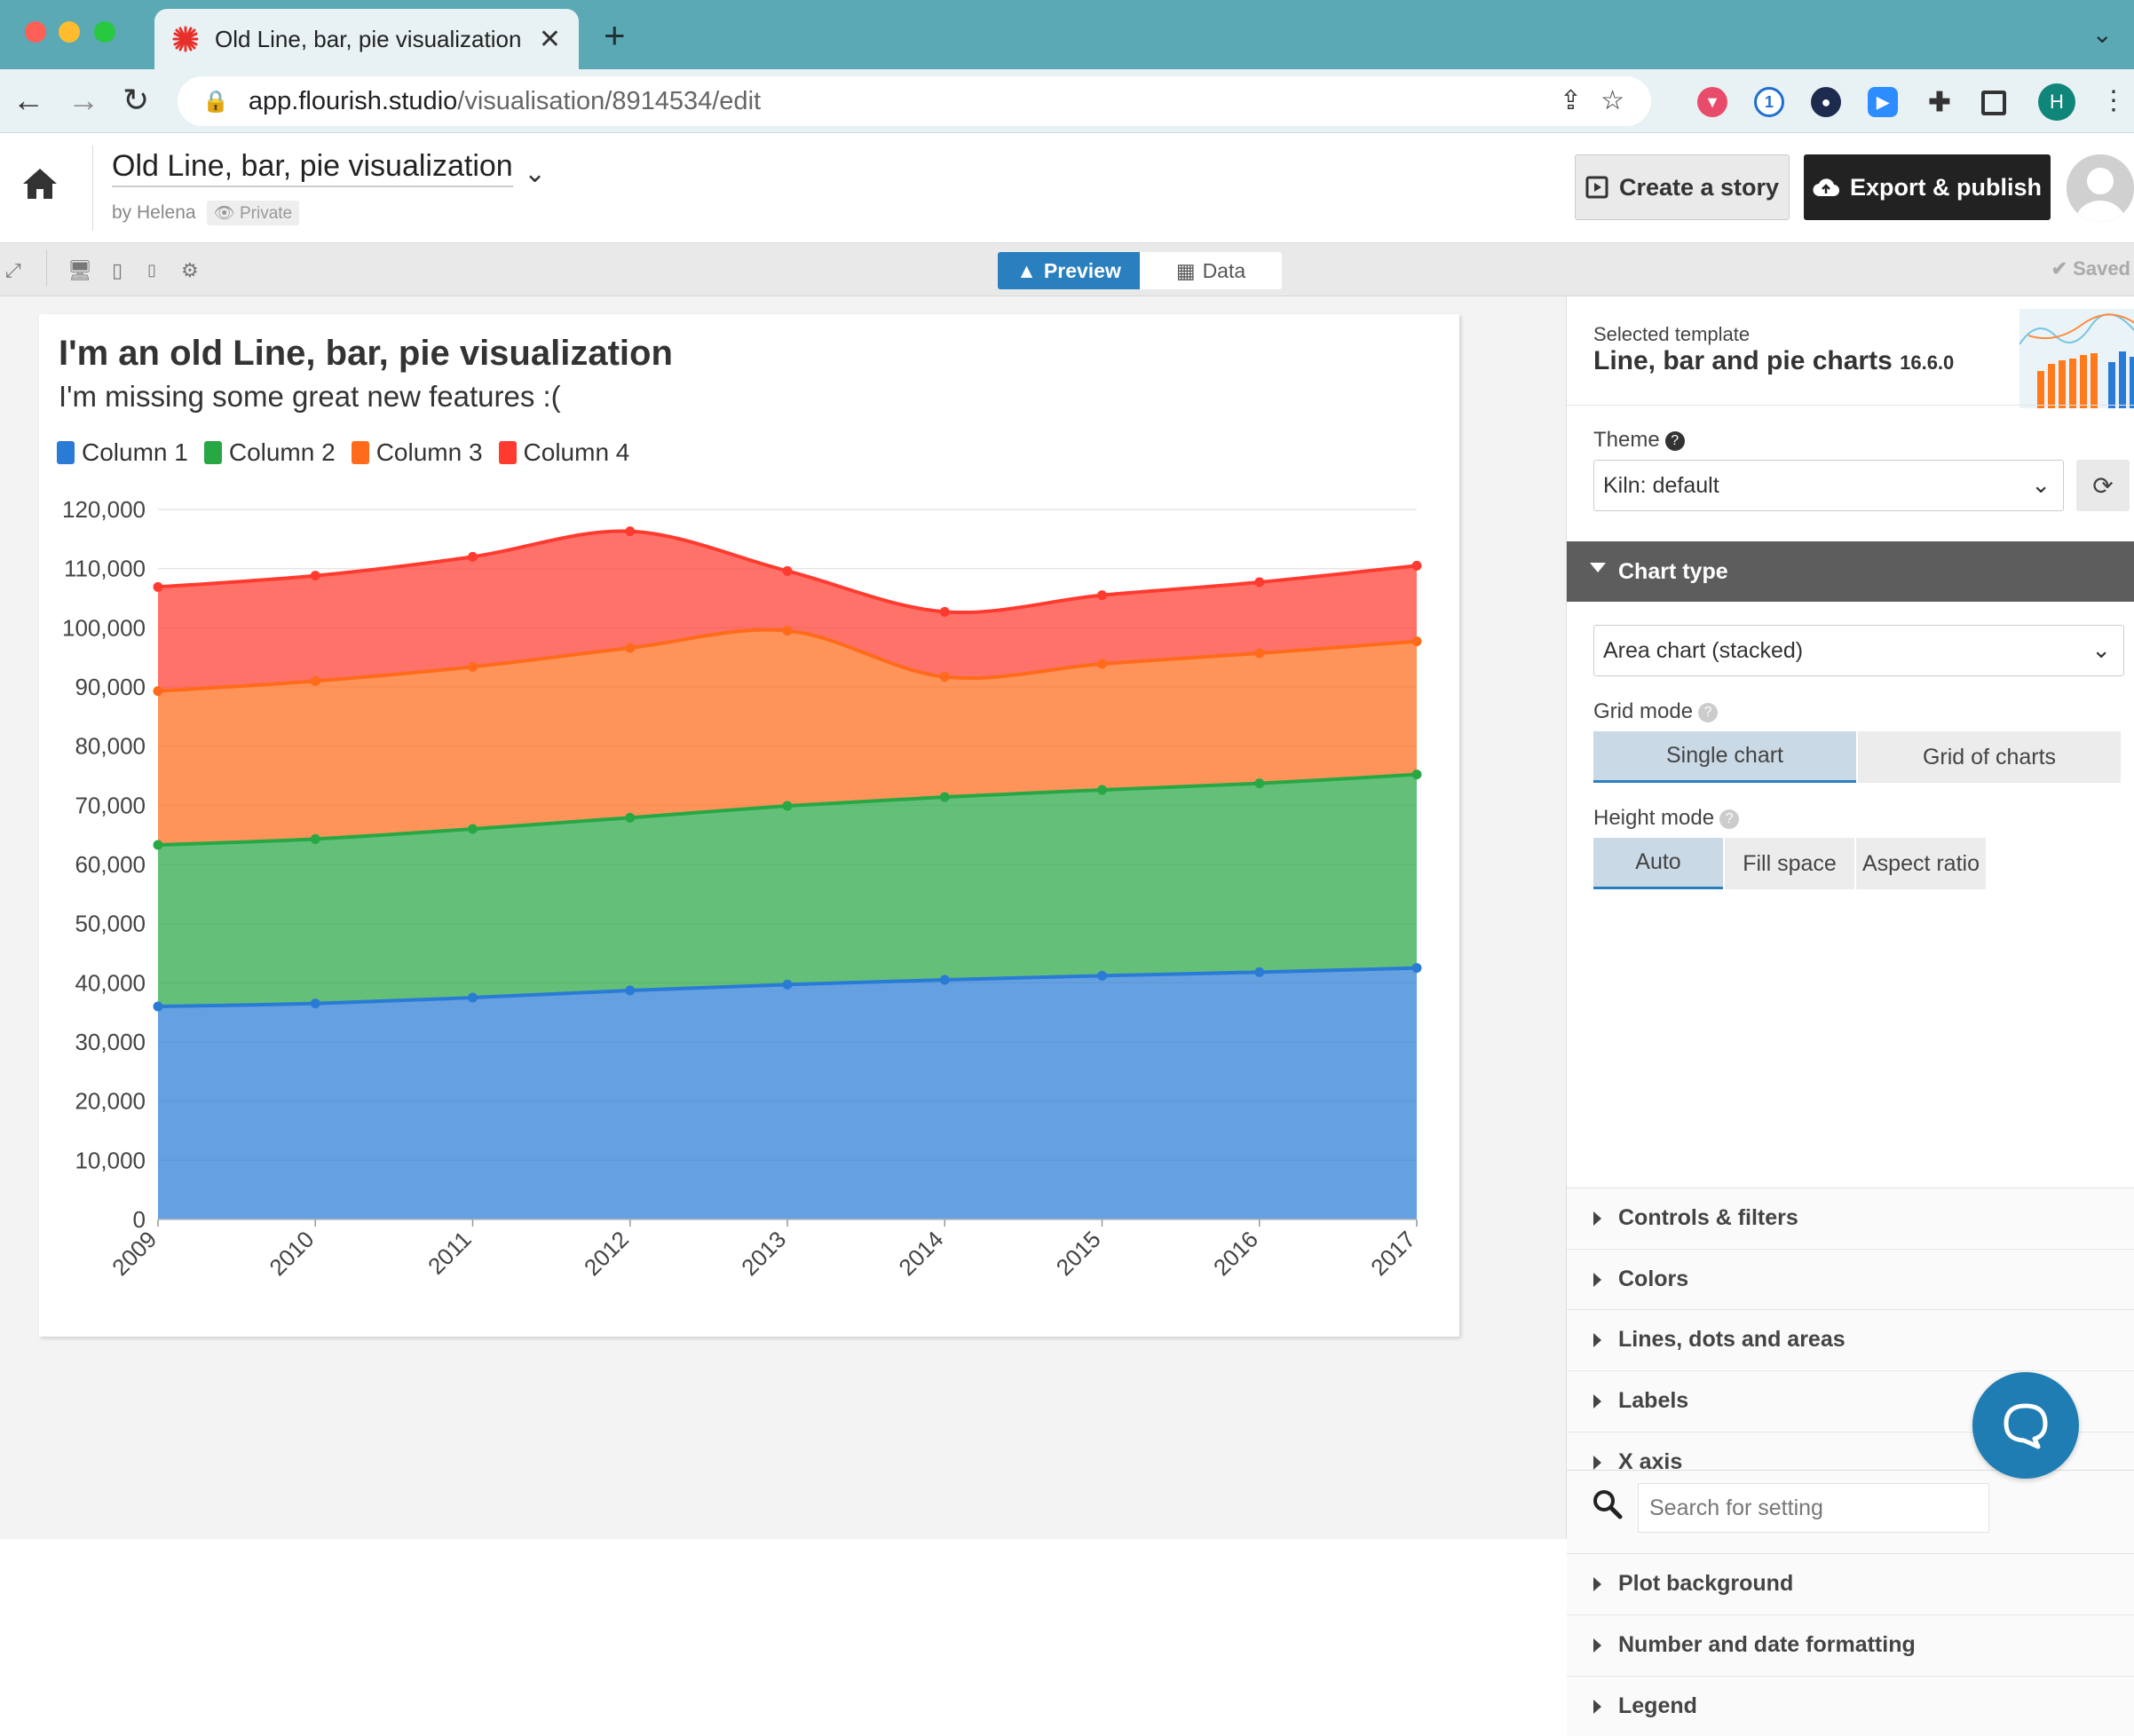 Image resolution: width=2134 pixels, height=1736 pixels. I want to click on refresh-icon: ⟳, so click(2103, 485).